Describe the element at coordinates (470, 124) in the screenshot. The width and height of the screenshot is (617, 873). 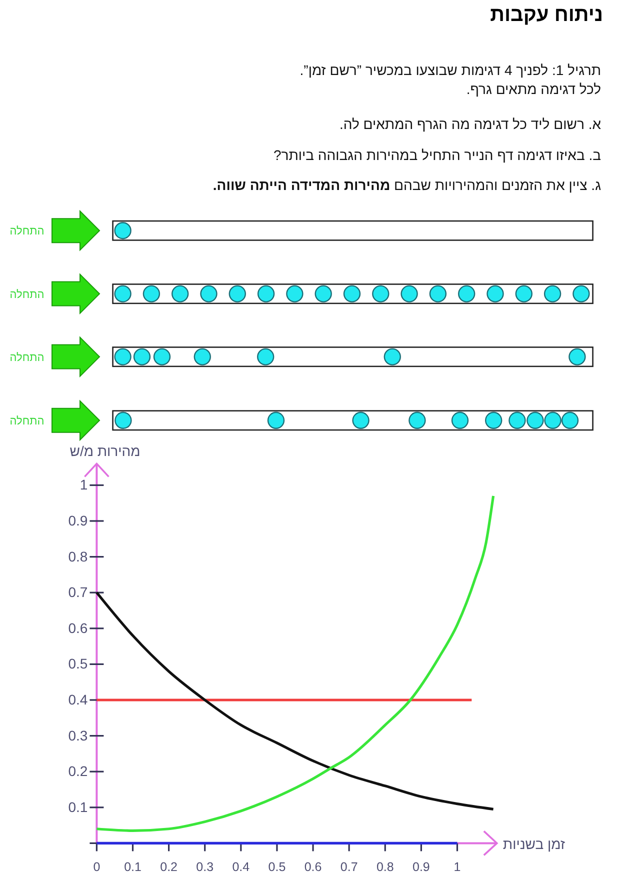
I see `text: א. רשום ליד כל דגימה מה הגרף המתאים לה.` at that location.